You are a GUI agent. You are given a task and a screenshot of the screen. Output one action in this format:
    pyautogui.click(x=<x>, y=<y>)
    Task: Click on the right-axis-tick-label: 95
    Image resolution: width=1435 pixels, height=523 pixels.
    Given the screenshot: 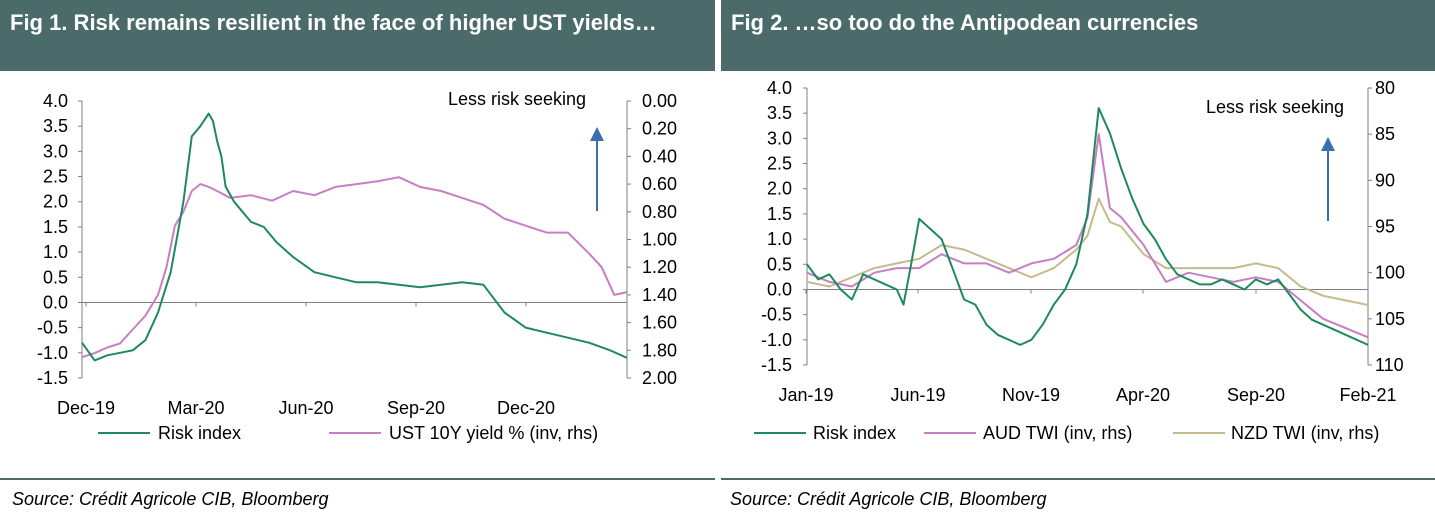 What is the action you would take?
    pyautogui.click(x=1385, y=227)
    